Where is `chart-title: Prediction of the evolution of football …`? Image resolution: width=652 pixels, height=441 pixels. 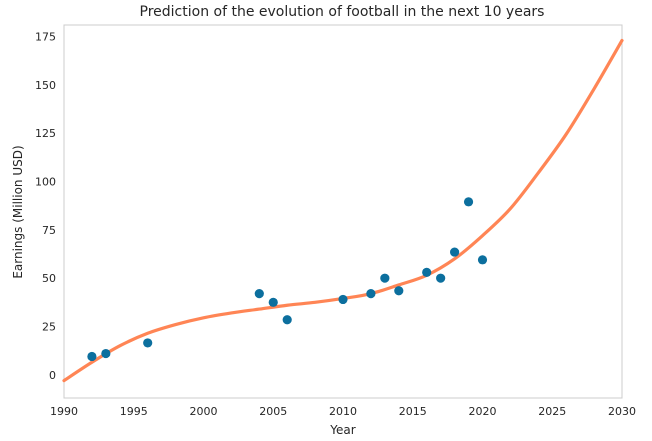
chart-title: Prediction of the evolution of football … is located at coordinates (342, 12).